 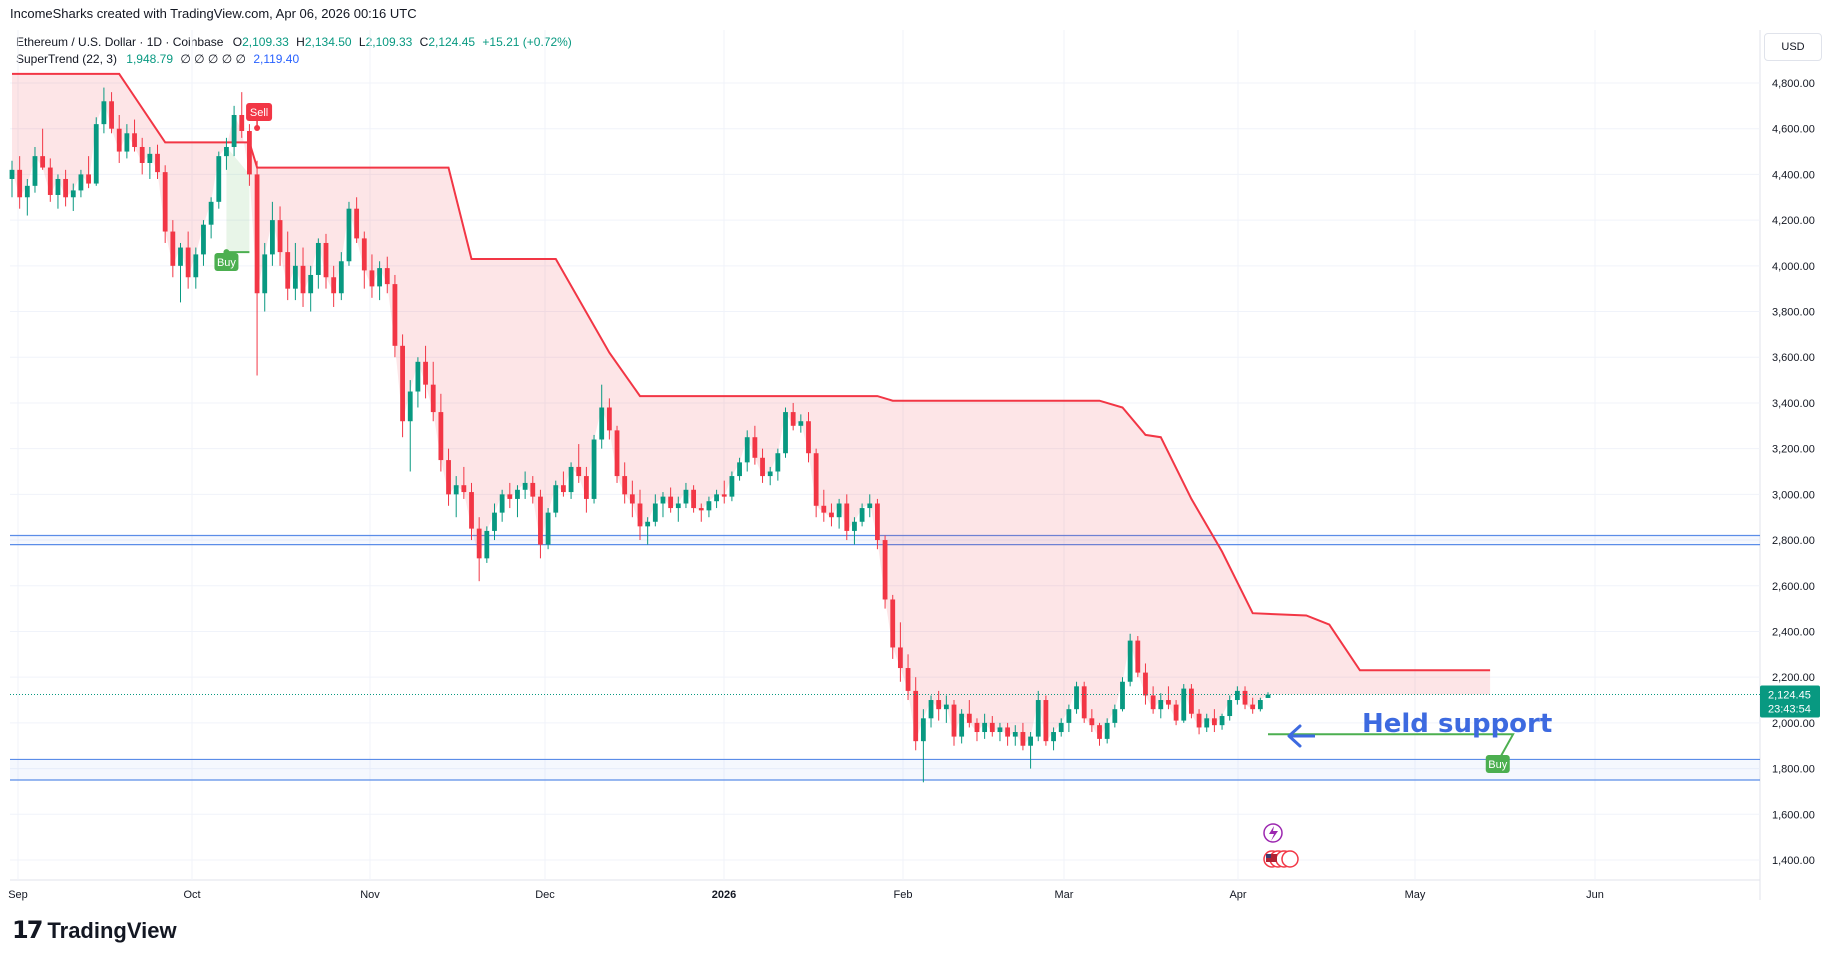 I want to click on currency-selector: USD, so click(x=1793, y=47).